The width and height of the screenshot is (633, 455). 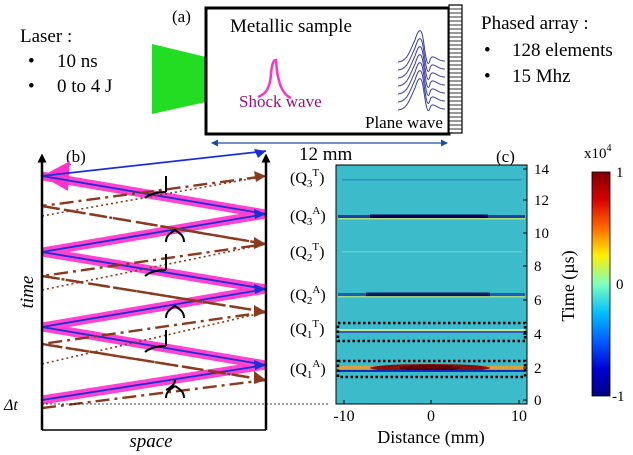 I want to click on converted-wave-long-dash, so click(x=154, y=293).